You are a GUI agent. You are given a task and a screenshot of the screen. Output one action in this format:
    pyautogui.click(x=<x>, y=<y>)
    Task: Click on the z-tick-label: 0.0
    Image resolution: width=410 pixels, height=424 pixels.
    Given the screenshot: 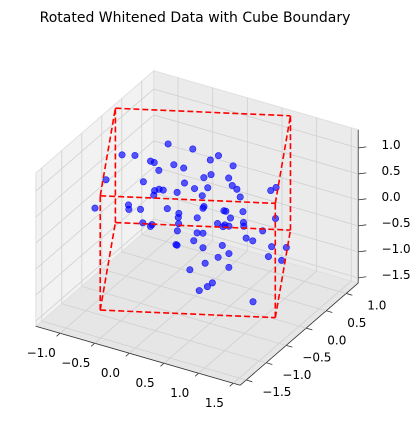 What is the action you would take?
    pyautogui.click(x=391, y=197)
    